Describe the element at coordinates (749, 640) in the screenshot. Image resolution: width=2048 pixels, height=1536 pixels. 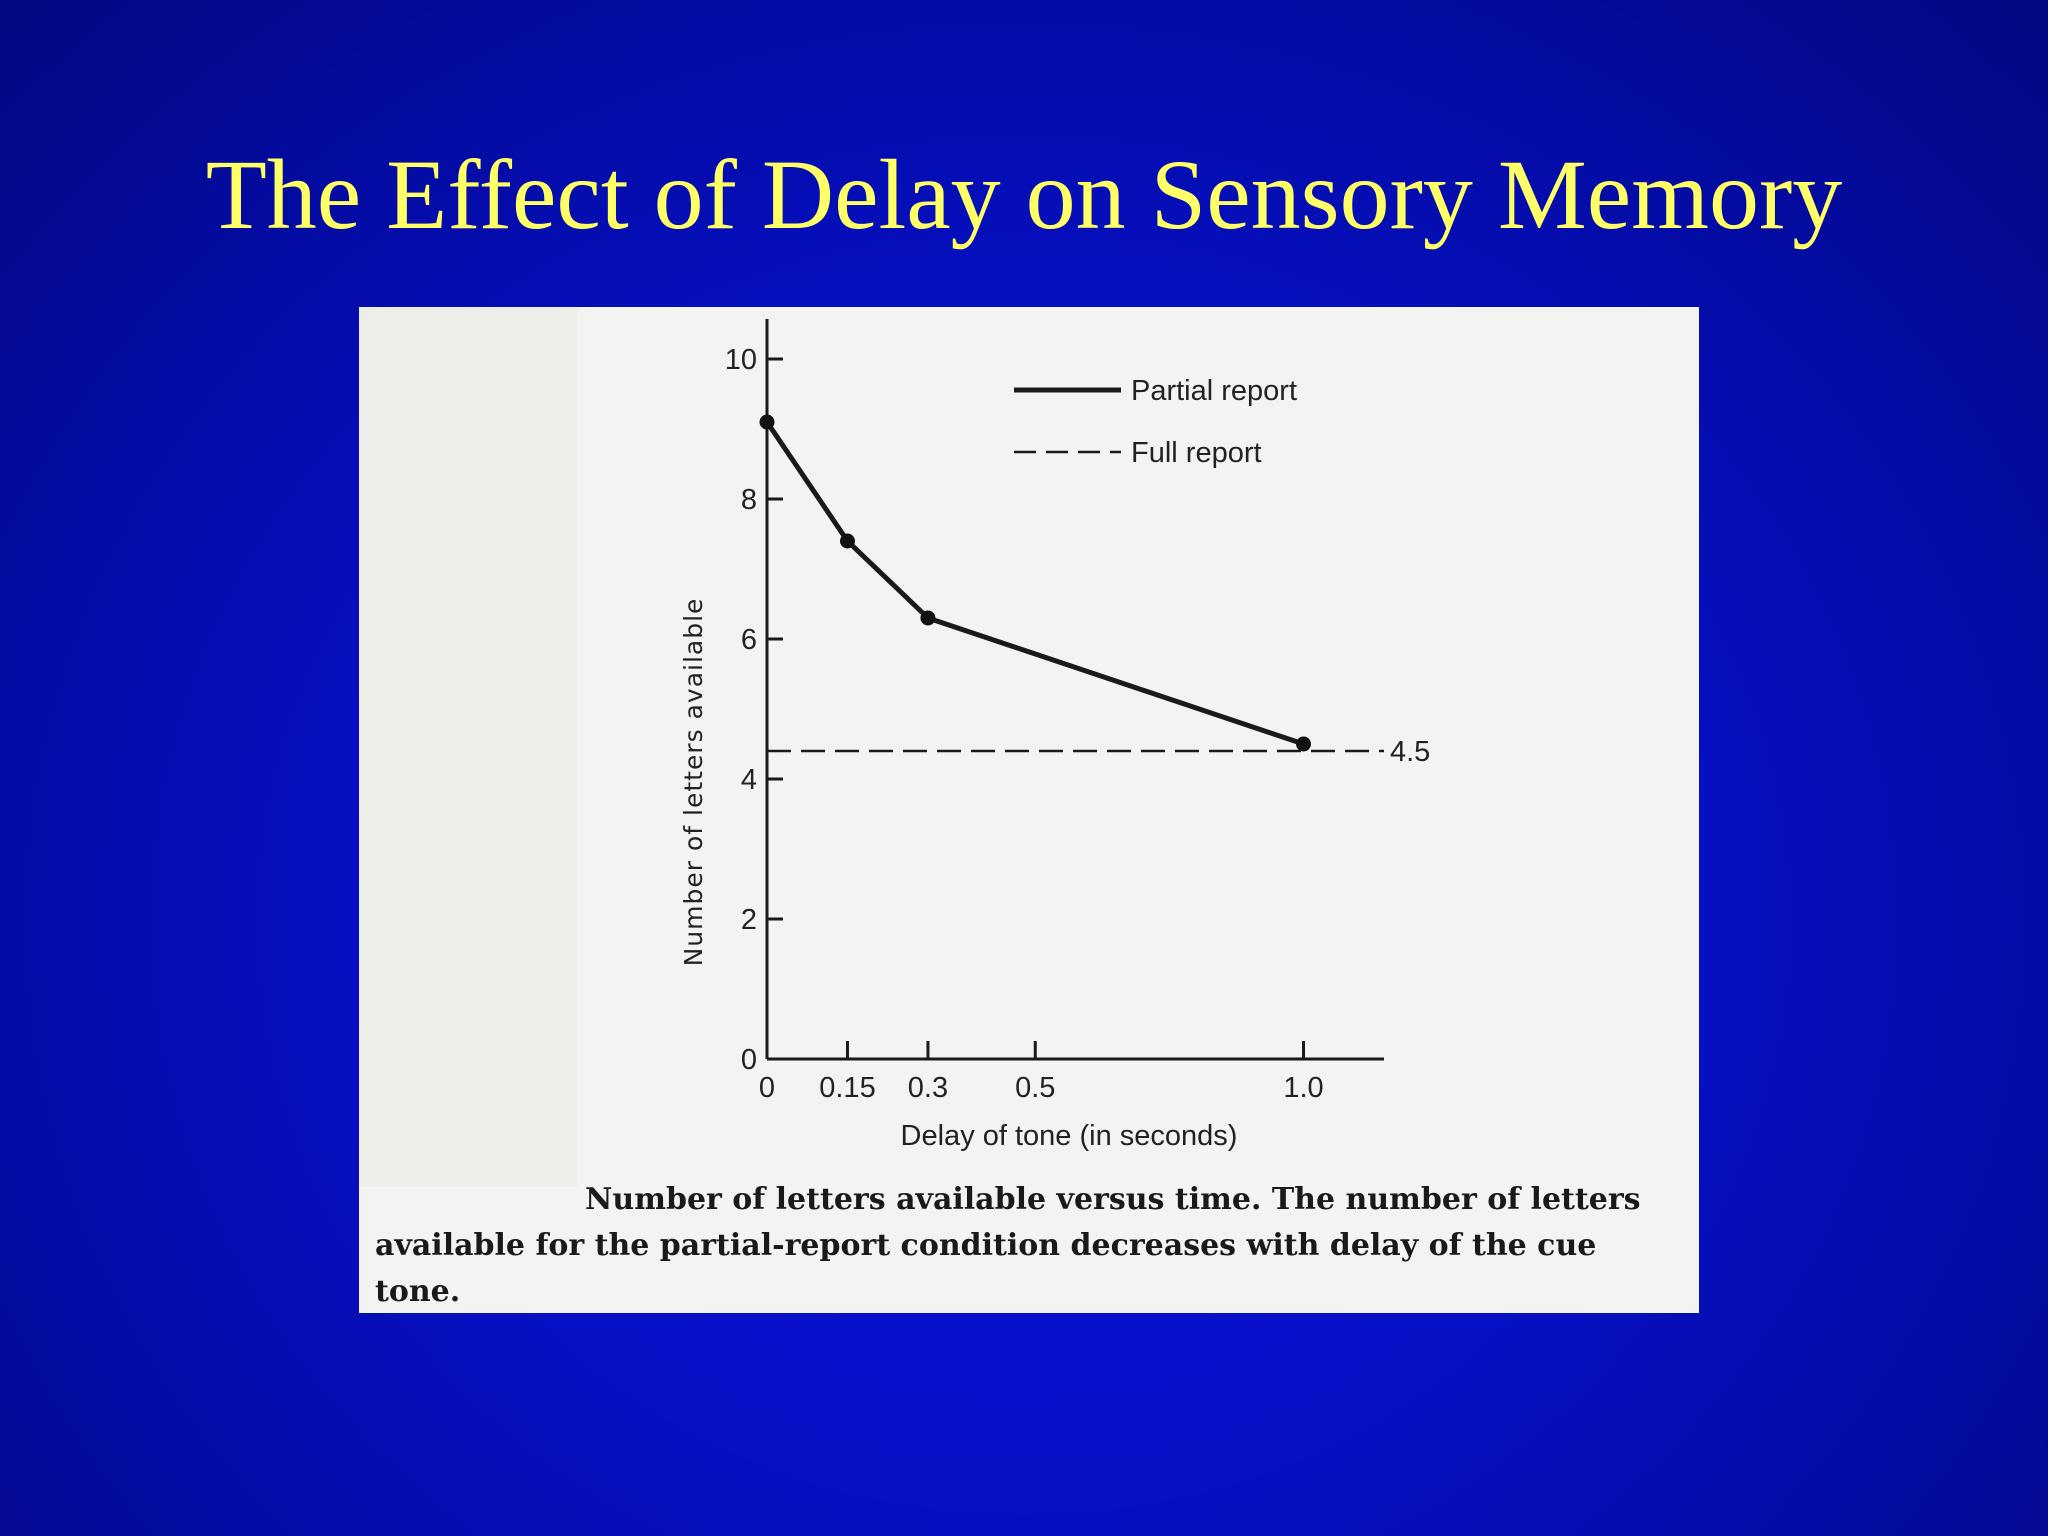
I see `y-tick-label: 6` at that location.